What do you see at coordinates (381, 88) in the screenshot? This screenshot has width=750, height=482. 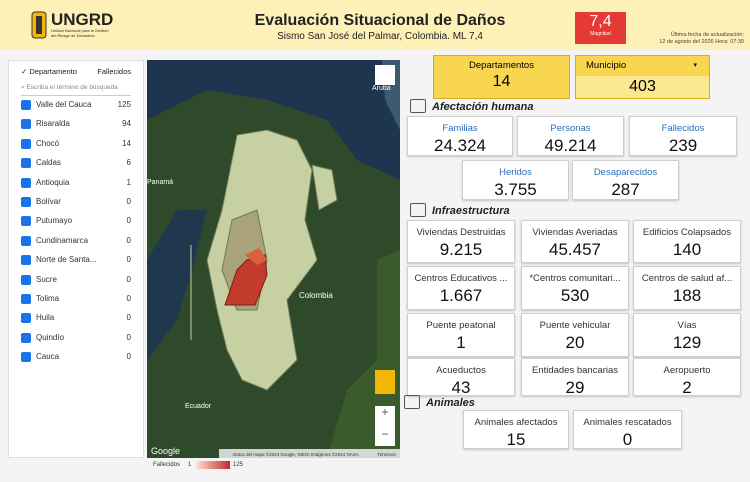 I see `map-label: Aruba` at bounding box center [381, 88].